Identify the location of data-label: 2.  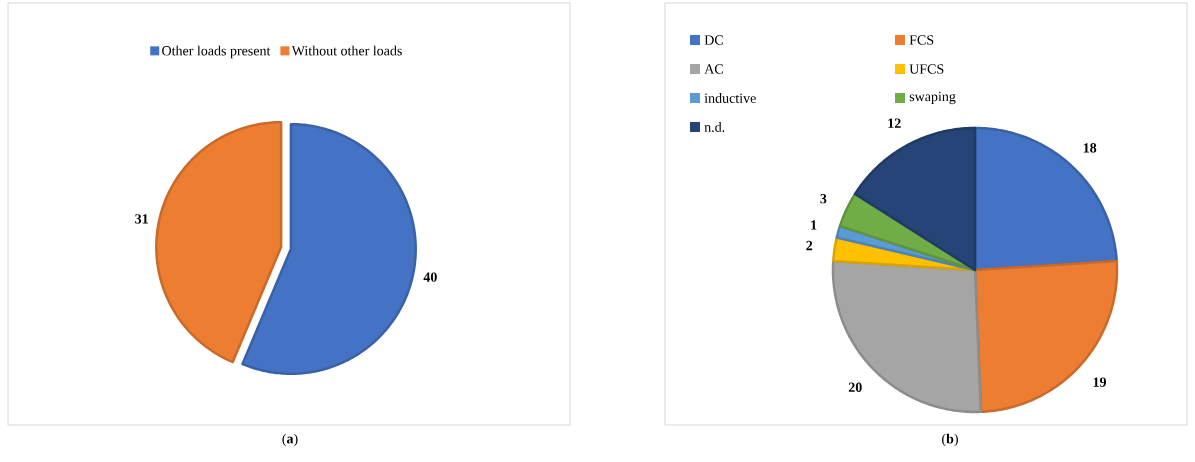
(809, 245).